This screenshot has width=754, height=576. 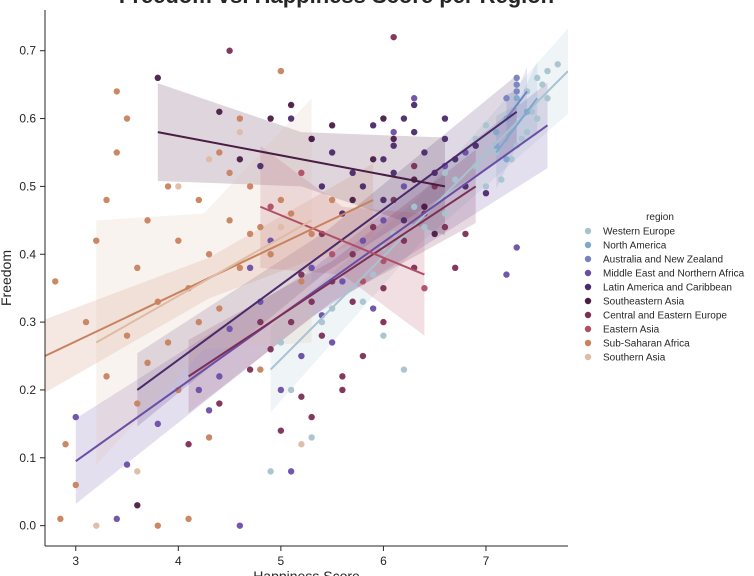 What do you see at coordinates (644, 302) in the screenshot?
I see `legend-label: Southeastern Asia` at bounding box center [644, 302].